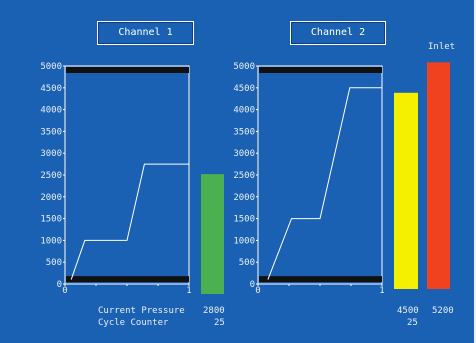 Image resolution: width=476 pixels, height=343 pixels. What do you see at coordinates (381, 291) in the screenshot?
I see `channel-2-x-tick-label: 1` at bounding box center [381, 291].